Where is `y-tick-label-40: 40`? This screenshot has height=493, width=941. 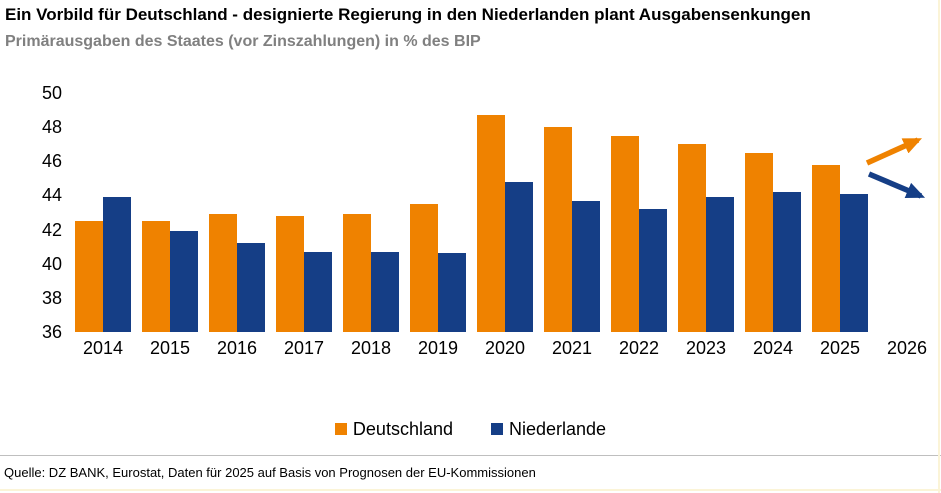 y-tick-label-40: 40 is located at coordinates (51, 263).